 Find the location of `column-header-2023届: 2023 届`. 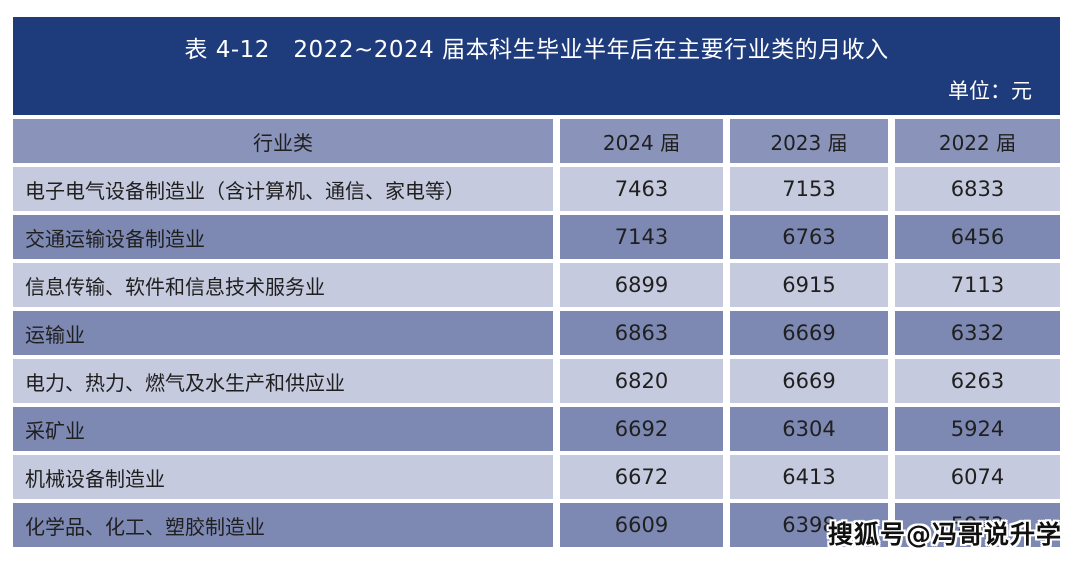

column-header-2023届: 2023 届 is located at coordinates (809, 141).